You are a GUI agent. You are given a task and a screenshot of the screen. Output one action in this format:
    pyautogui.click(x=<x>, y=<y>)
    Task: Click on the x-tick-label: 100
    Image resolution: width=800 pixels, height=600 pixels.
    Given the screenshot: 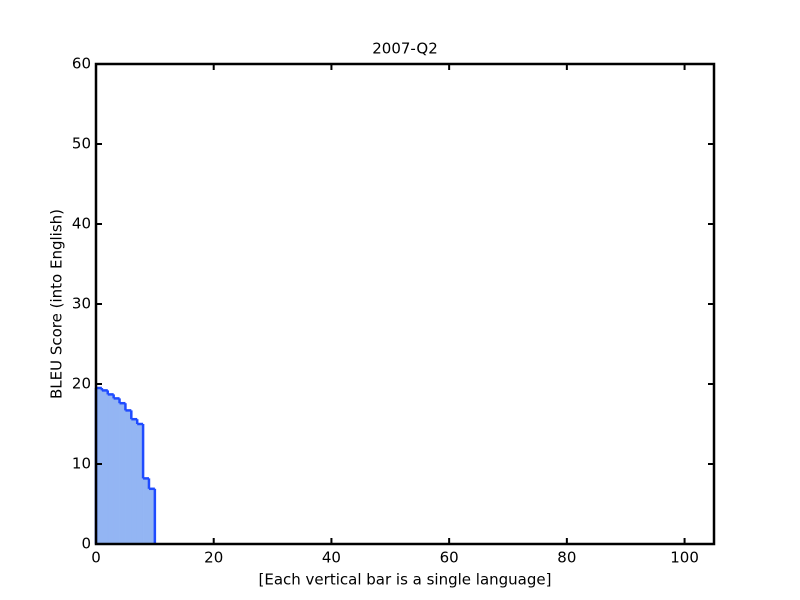 What is the action you would take?
    pyautogui.click(x=684, y=558)
    